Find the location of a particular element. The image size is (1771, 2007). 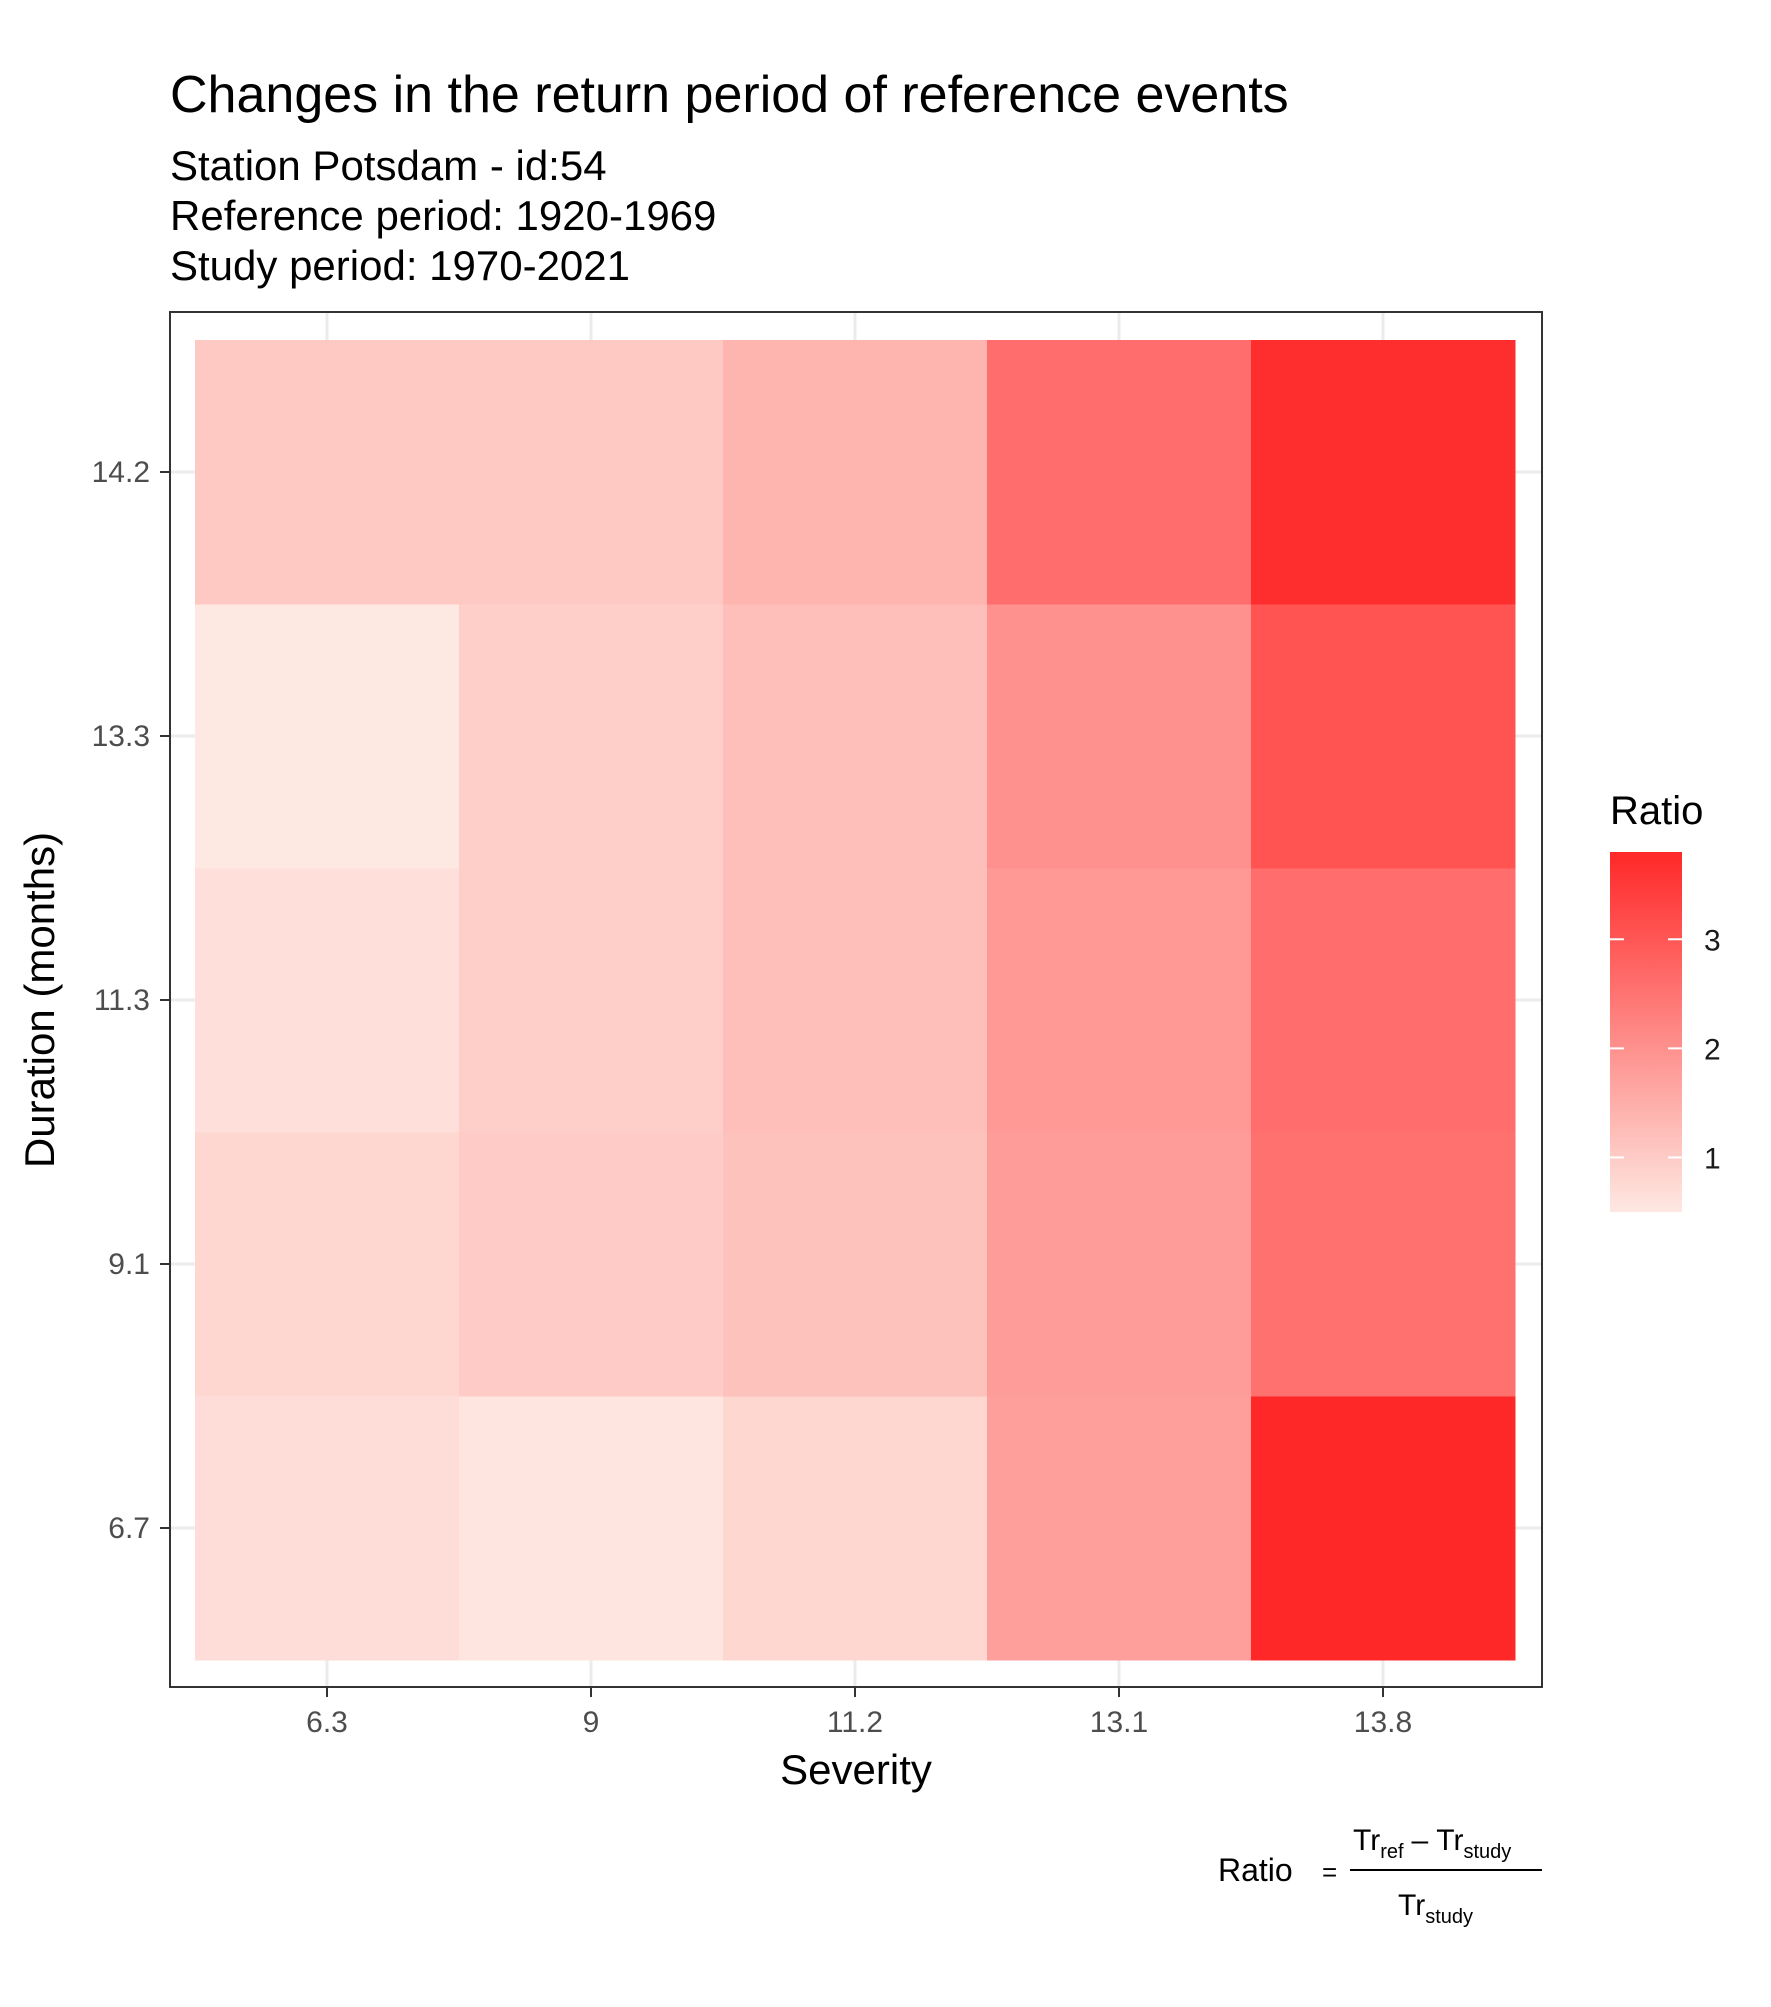

y-axis-ticks: 6.7 9.1 11.3 13.3 14.2 is located at coordinates (131, 1000).